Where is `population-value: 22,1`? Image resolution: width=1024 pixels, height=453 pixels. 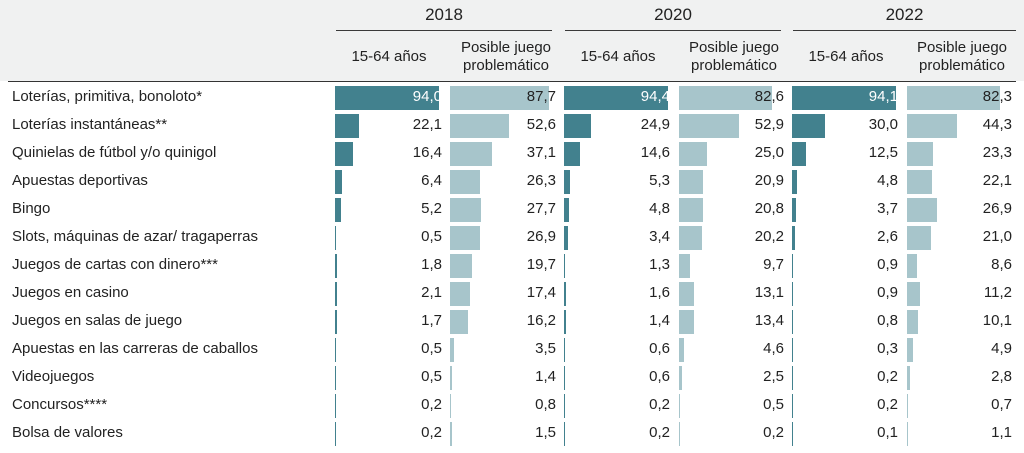 population-value: 22,1 is located at coordinates (427, 124).